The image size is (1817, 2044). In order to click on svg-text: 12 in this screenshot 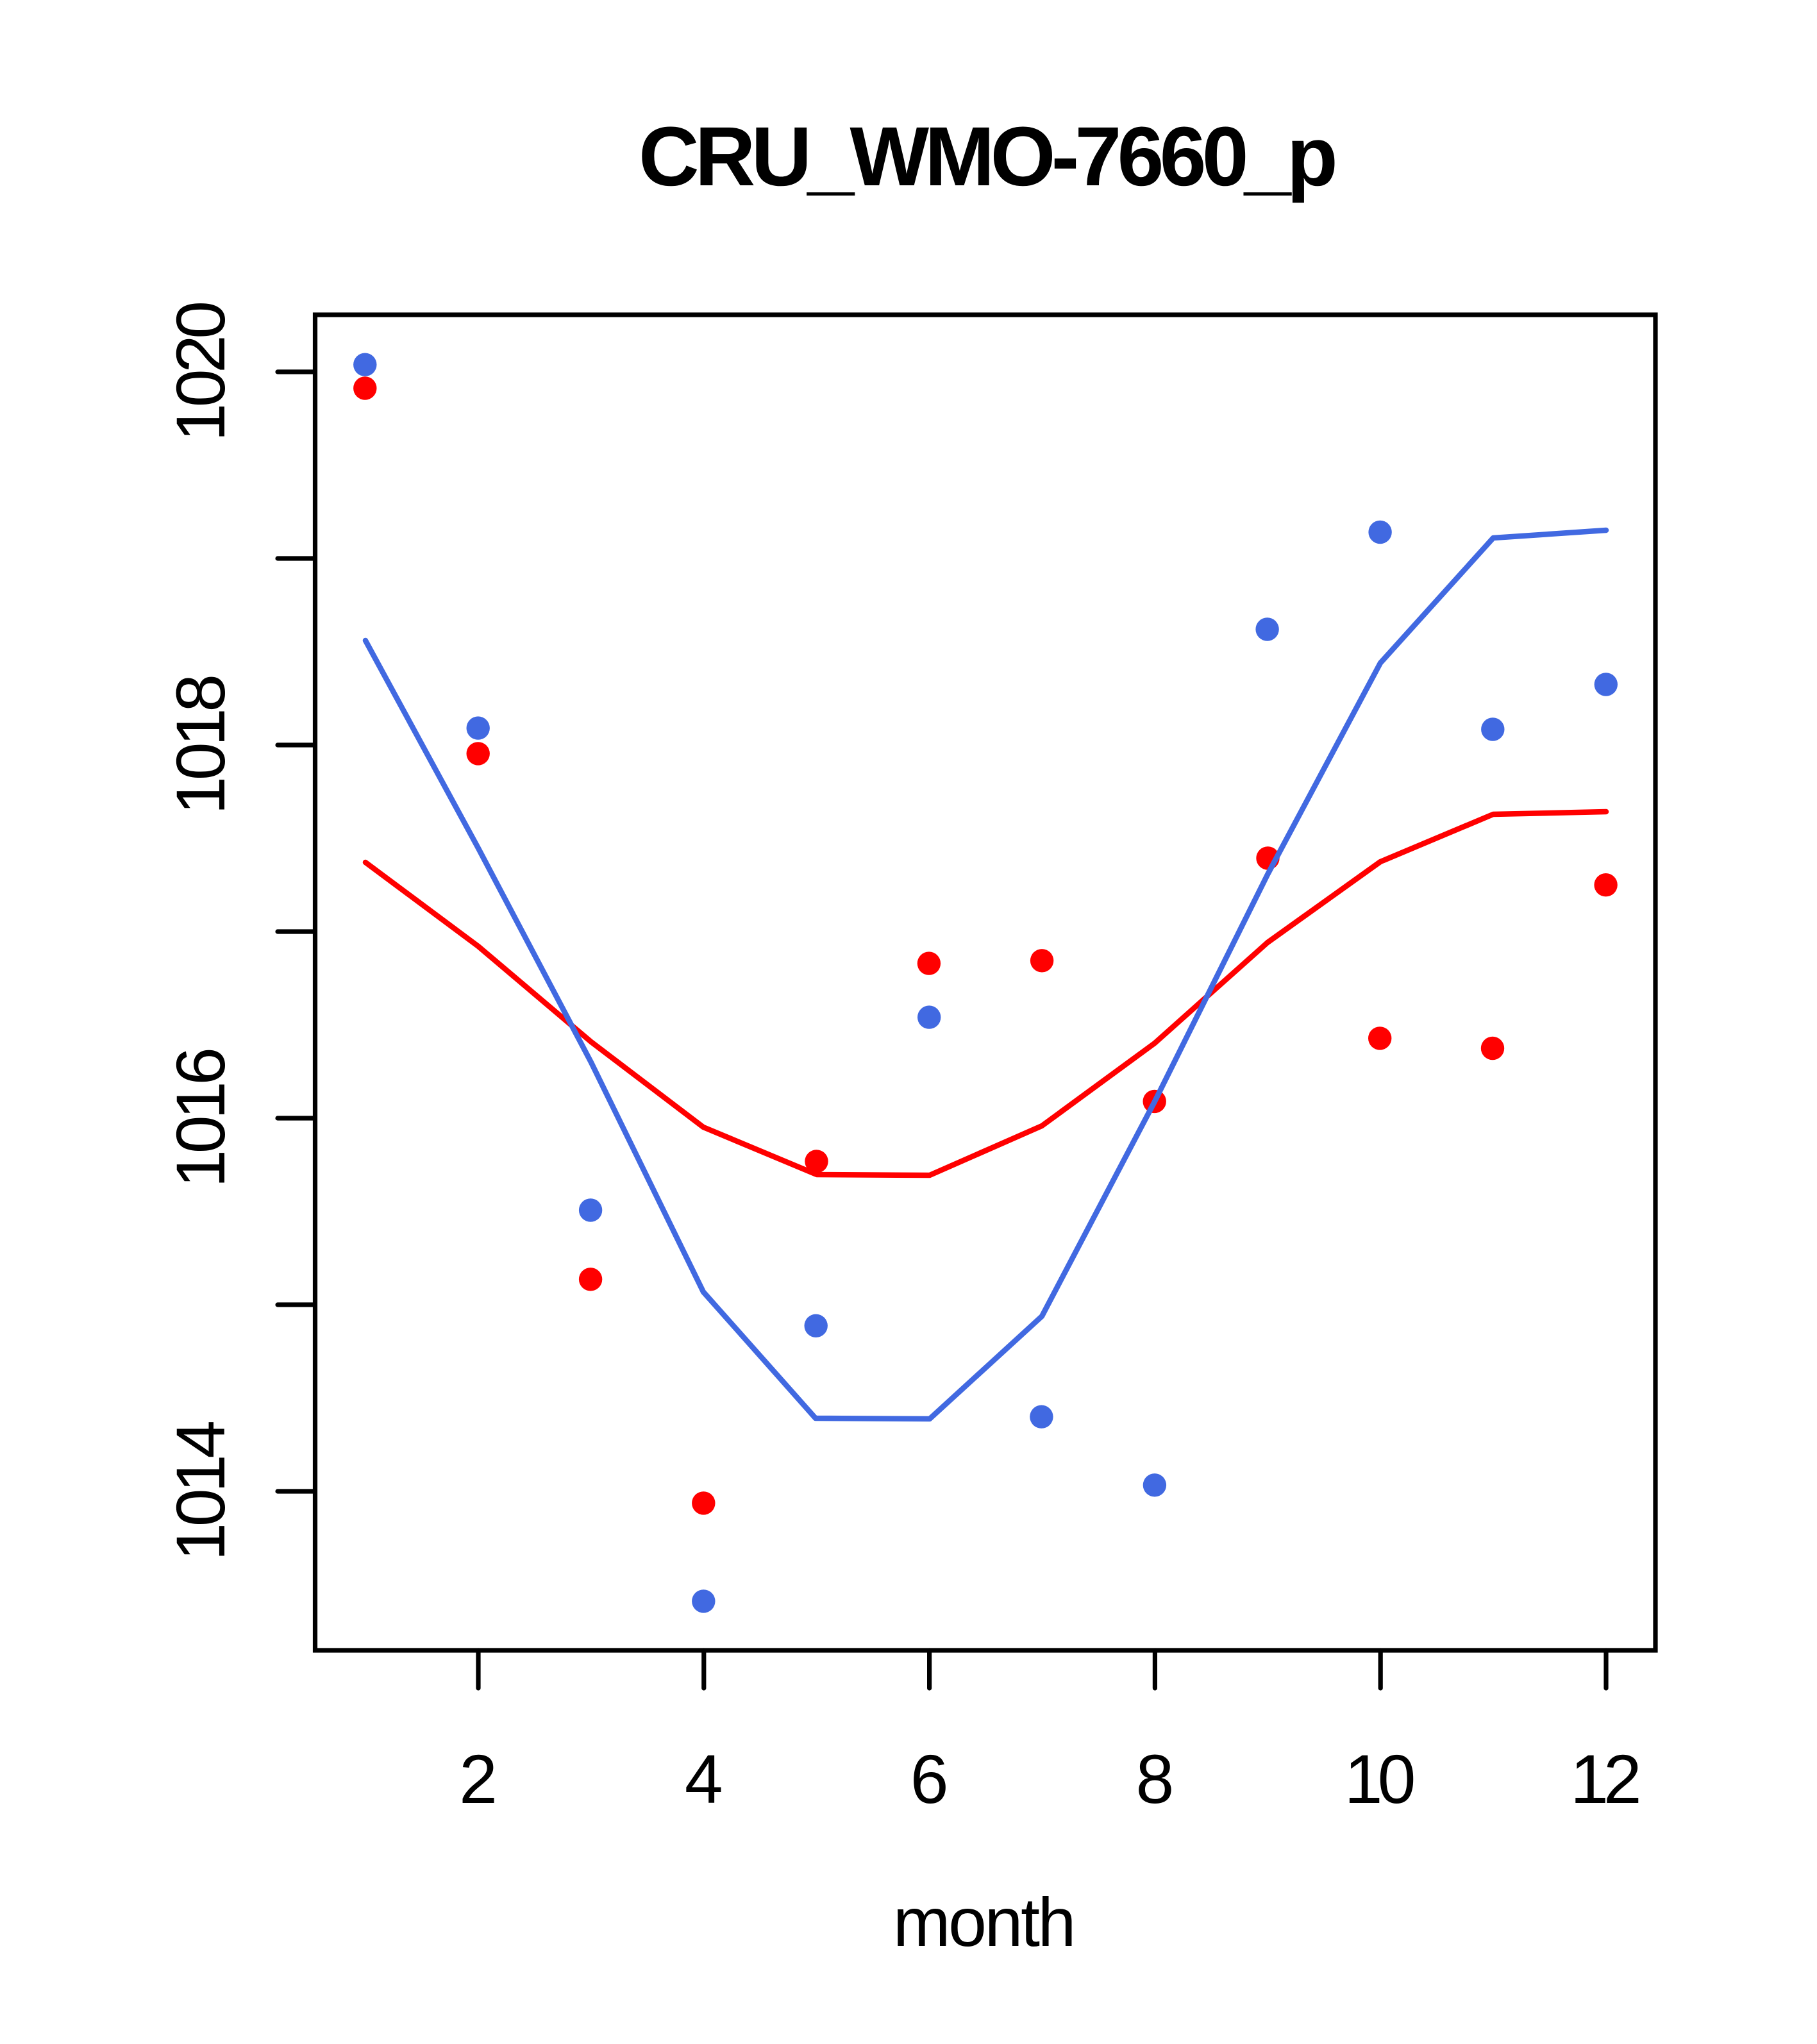, I will do `click(1604, 1779)`.